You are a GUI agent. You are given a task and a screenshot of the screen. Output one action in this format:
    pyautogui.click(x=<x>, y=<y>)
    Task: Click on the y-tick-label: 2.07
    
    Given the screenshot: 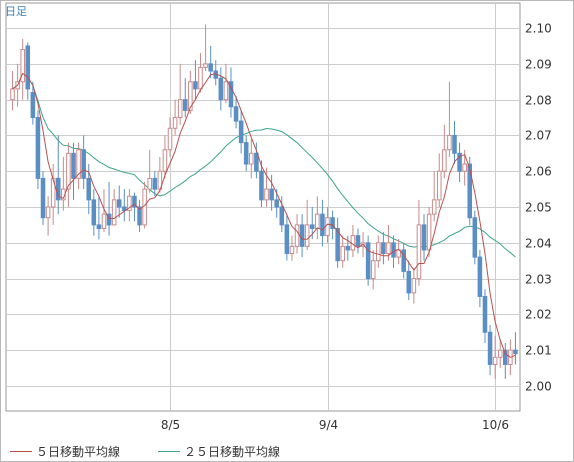 What is the action you would take?
    pyautogui.click(x=538, y=136)
    